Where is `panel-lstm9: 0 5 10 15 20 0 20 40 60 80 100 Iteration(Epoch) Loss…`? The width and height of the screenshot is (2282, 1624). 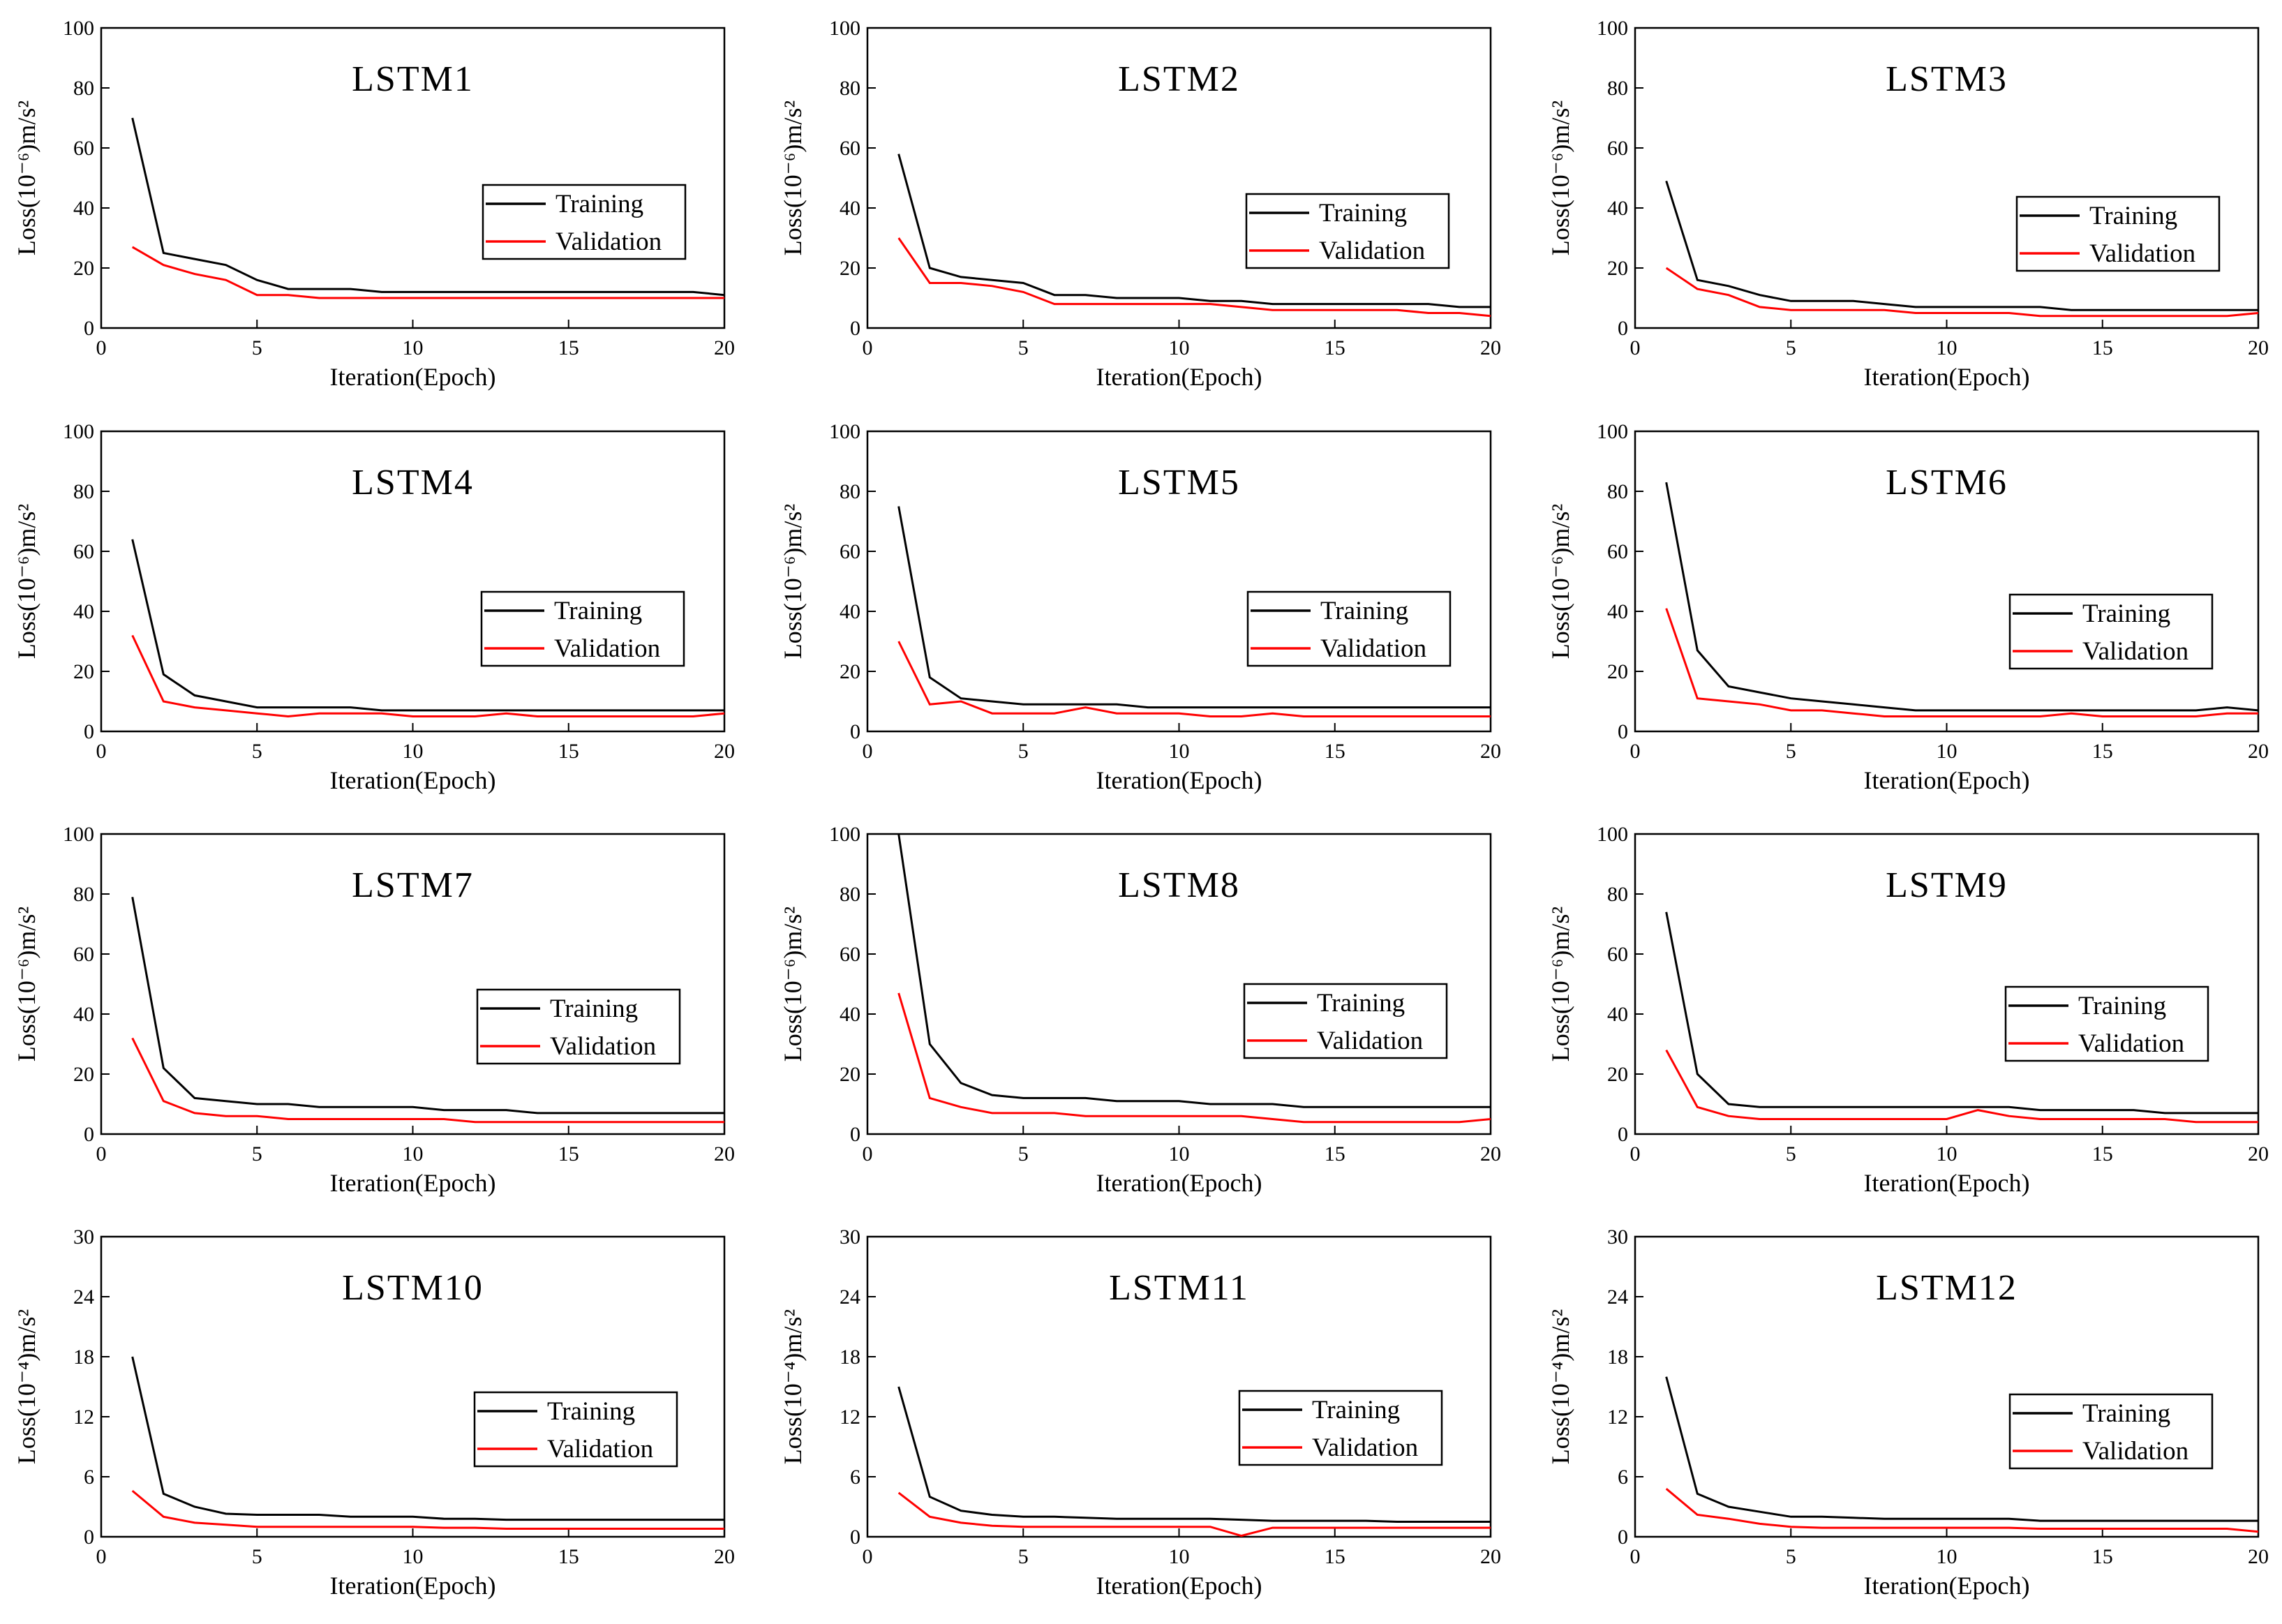
panel-lstm9: 0 5 10 15 20 0 20 40 60 80 100 Iteration(Epoch) Loss… is located at coordinates (1907, 1010).